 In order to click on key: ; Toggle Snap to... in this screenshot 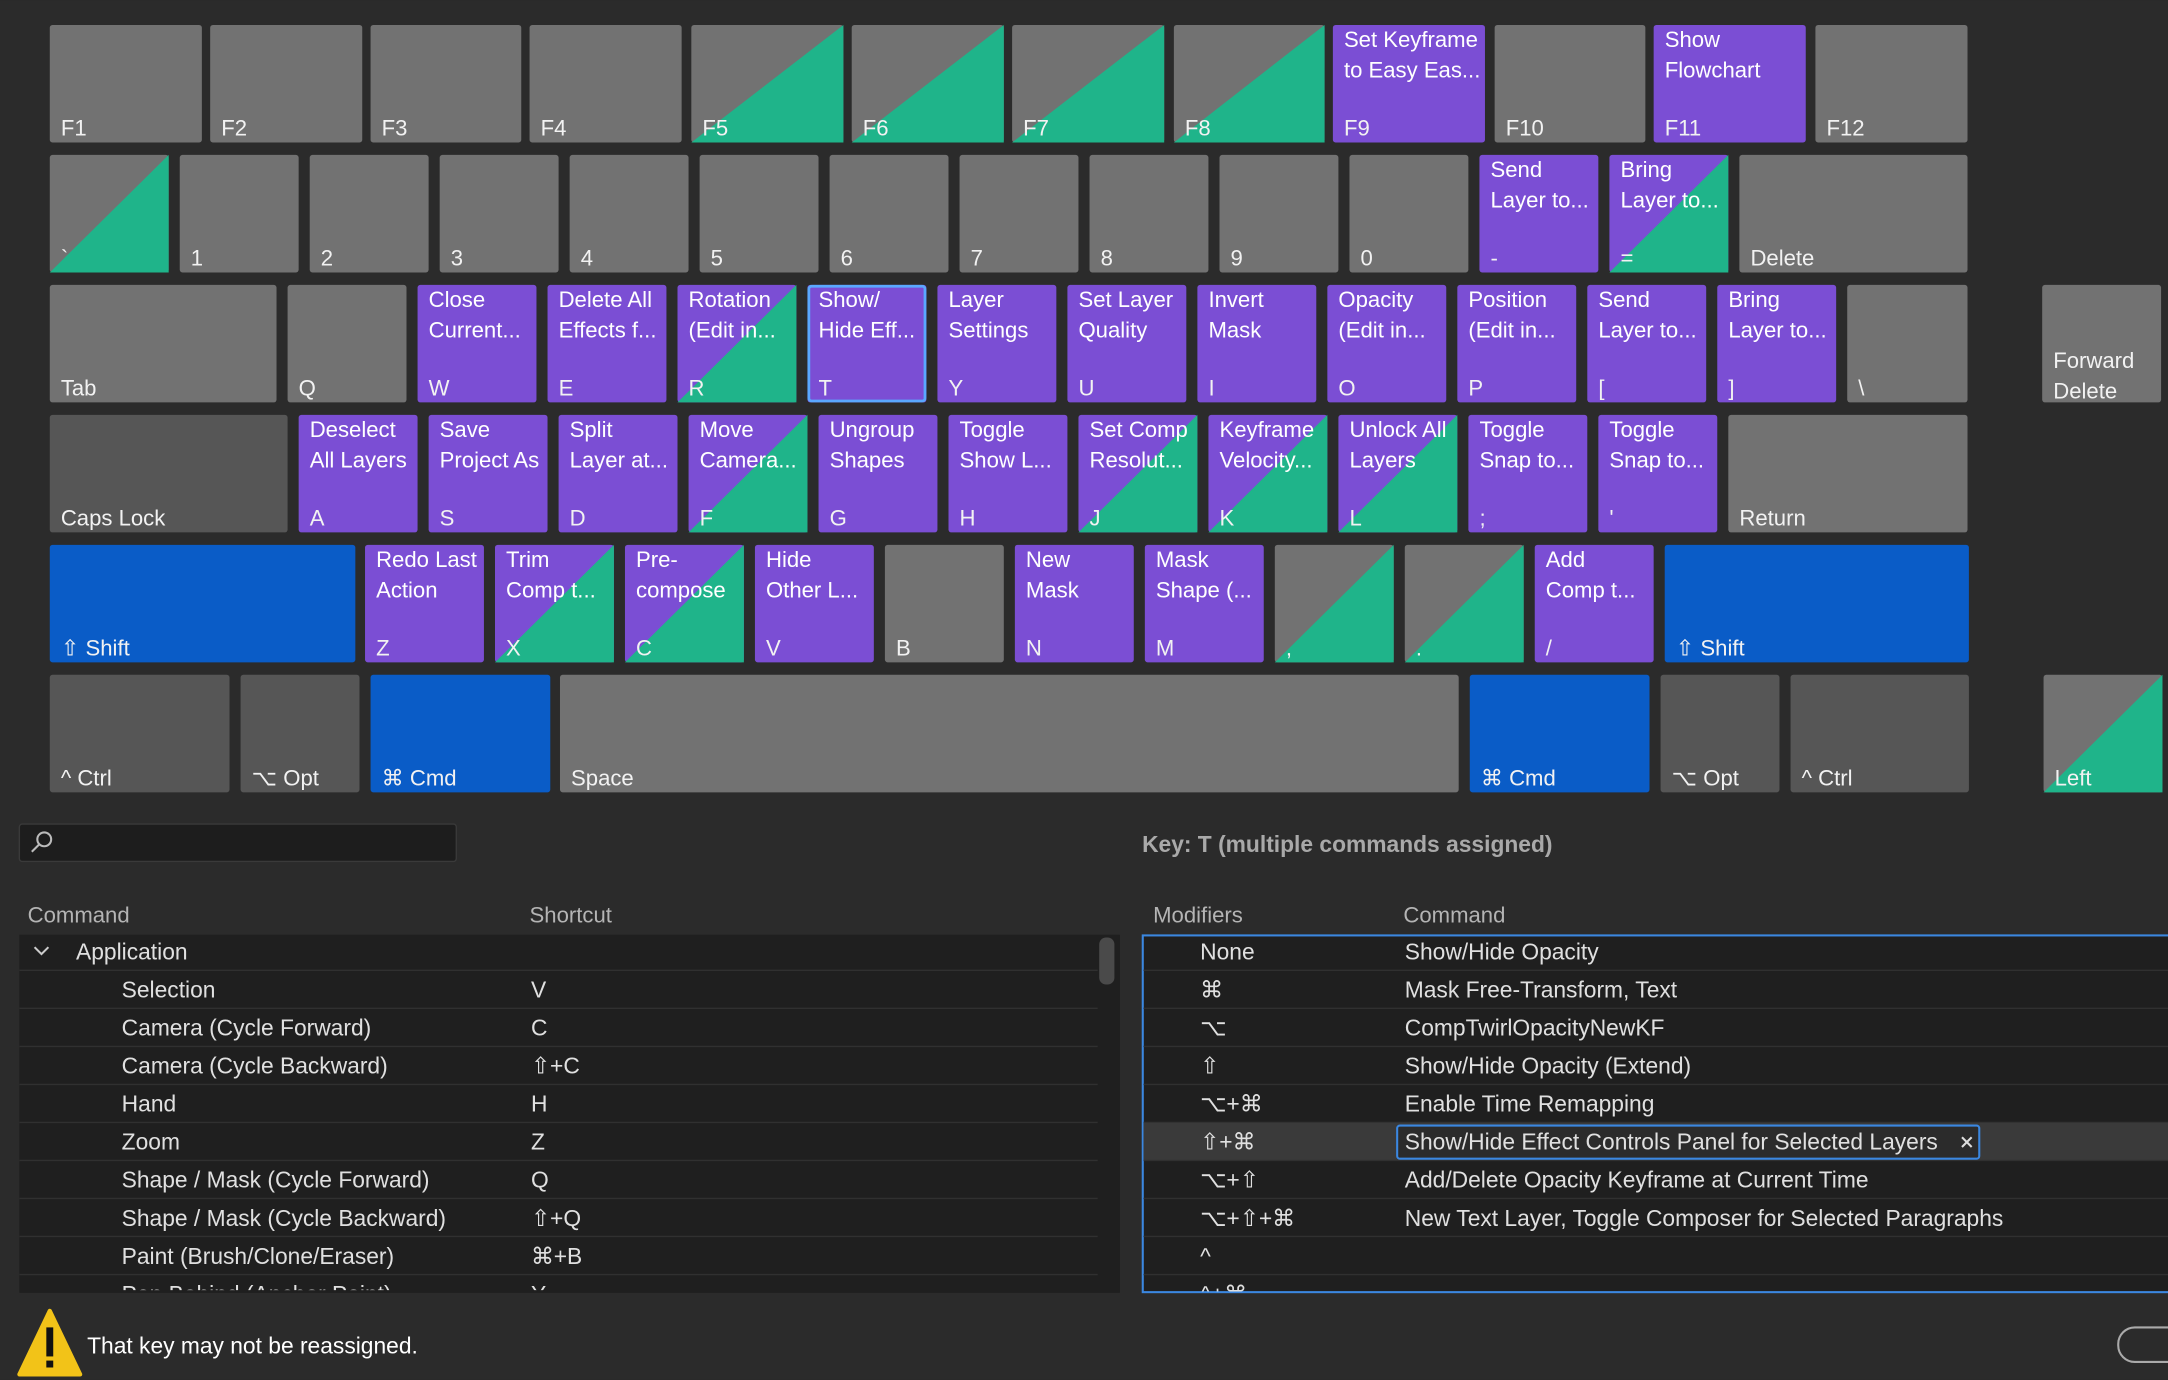, I will do `click(1528, 473)`.